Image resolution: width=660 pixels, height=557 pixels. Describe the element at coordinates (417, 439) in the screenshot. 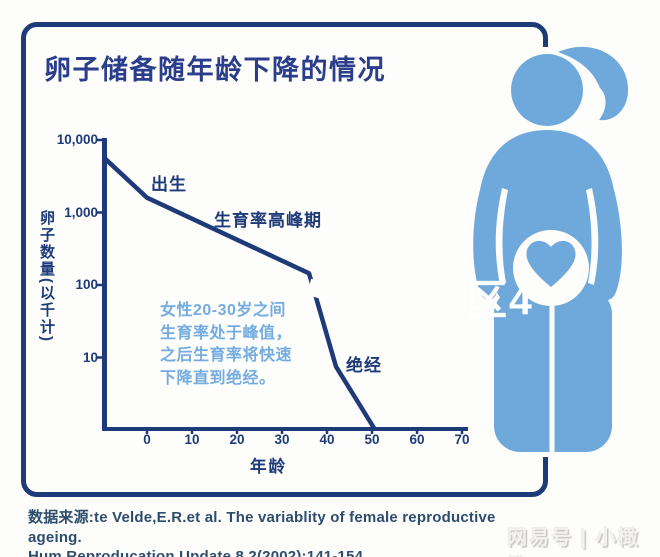

I see `x-tick-label: 60` at that location.